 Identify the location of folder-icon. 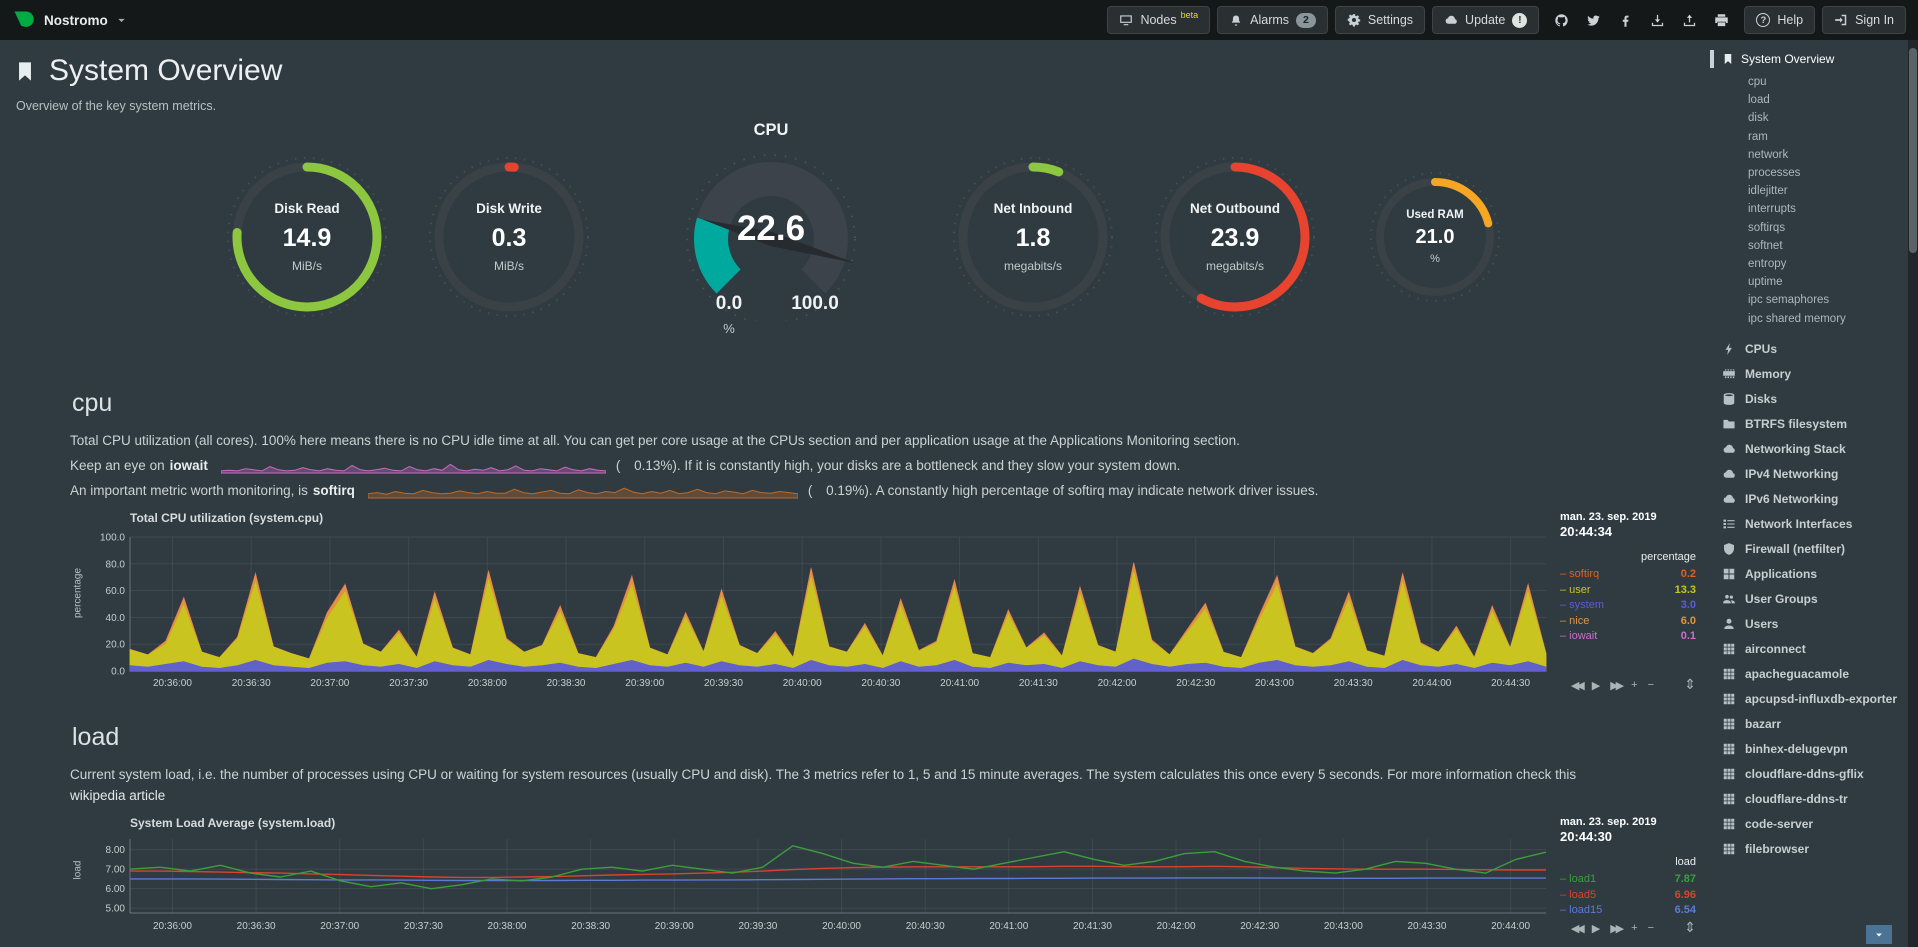
(1729, 424).